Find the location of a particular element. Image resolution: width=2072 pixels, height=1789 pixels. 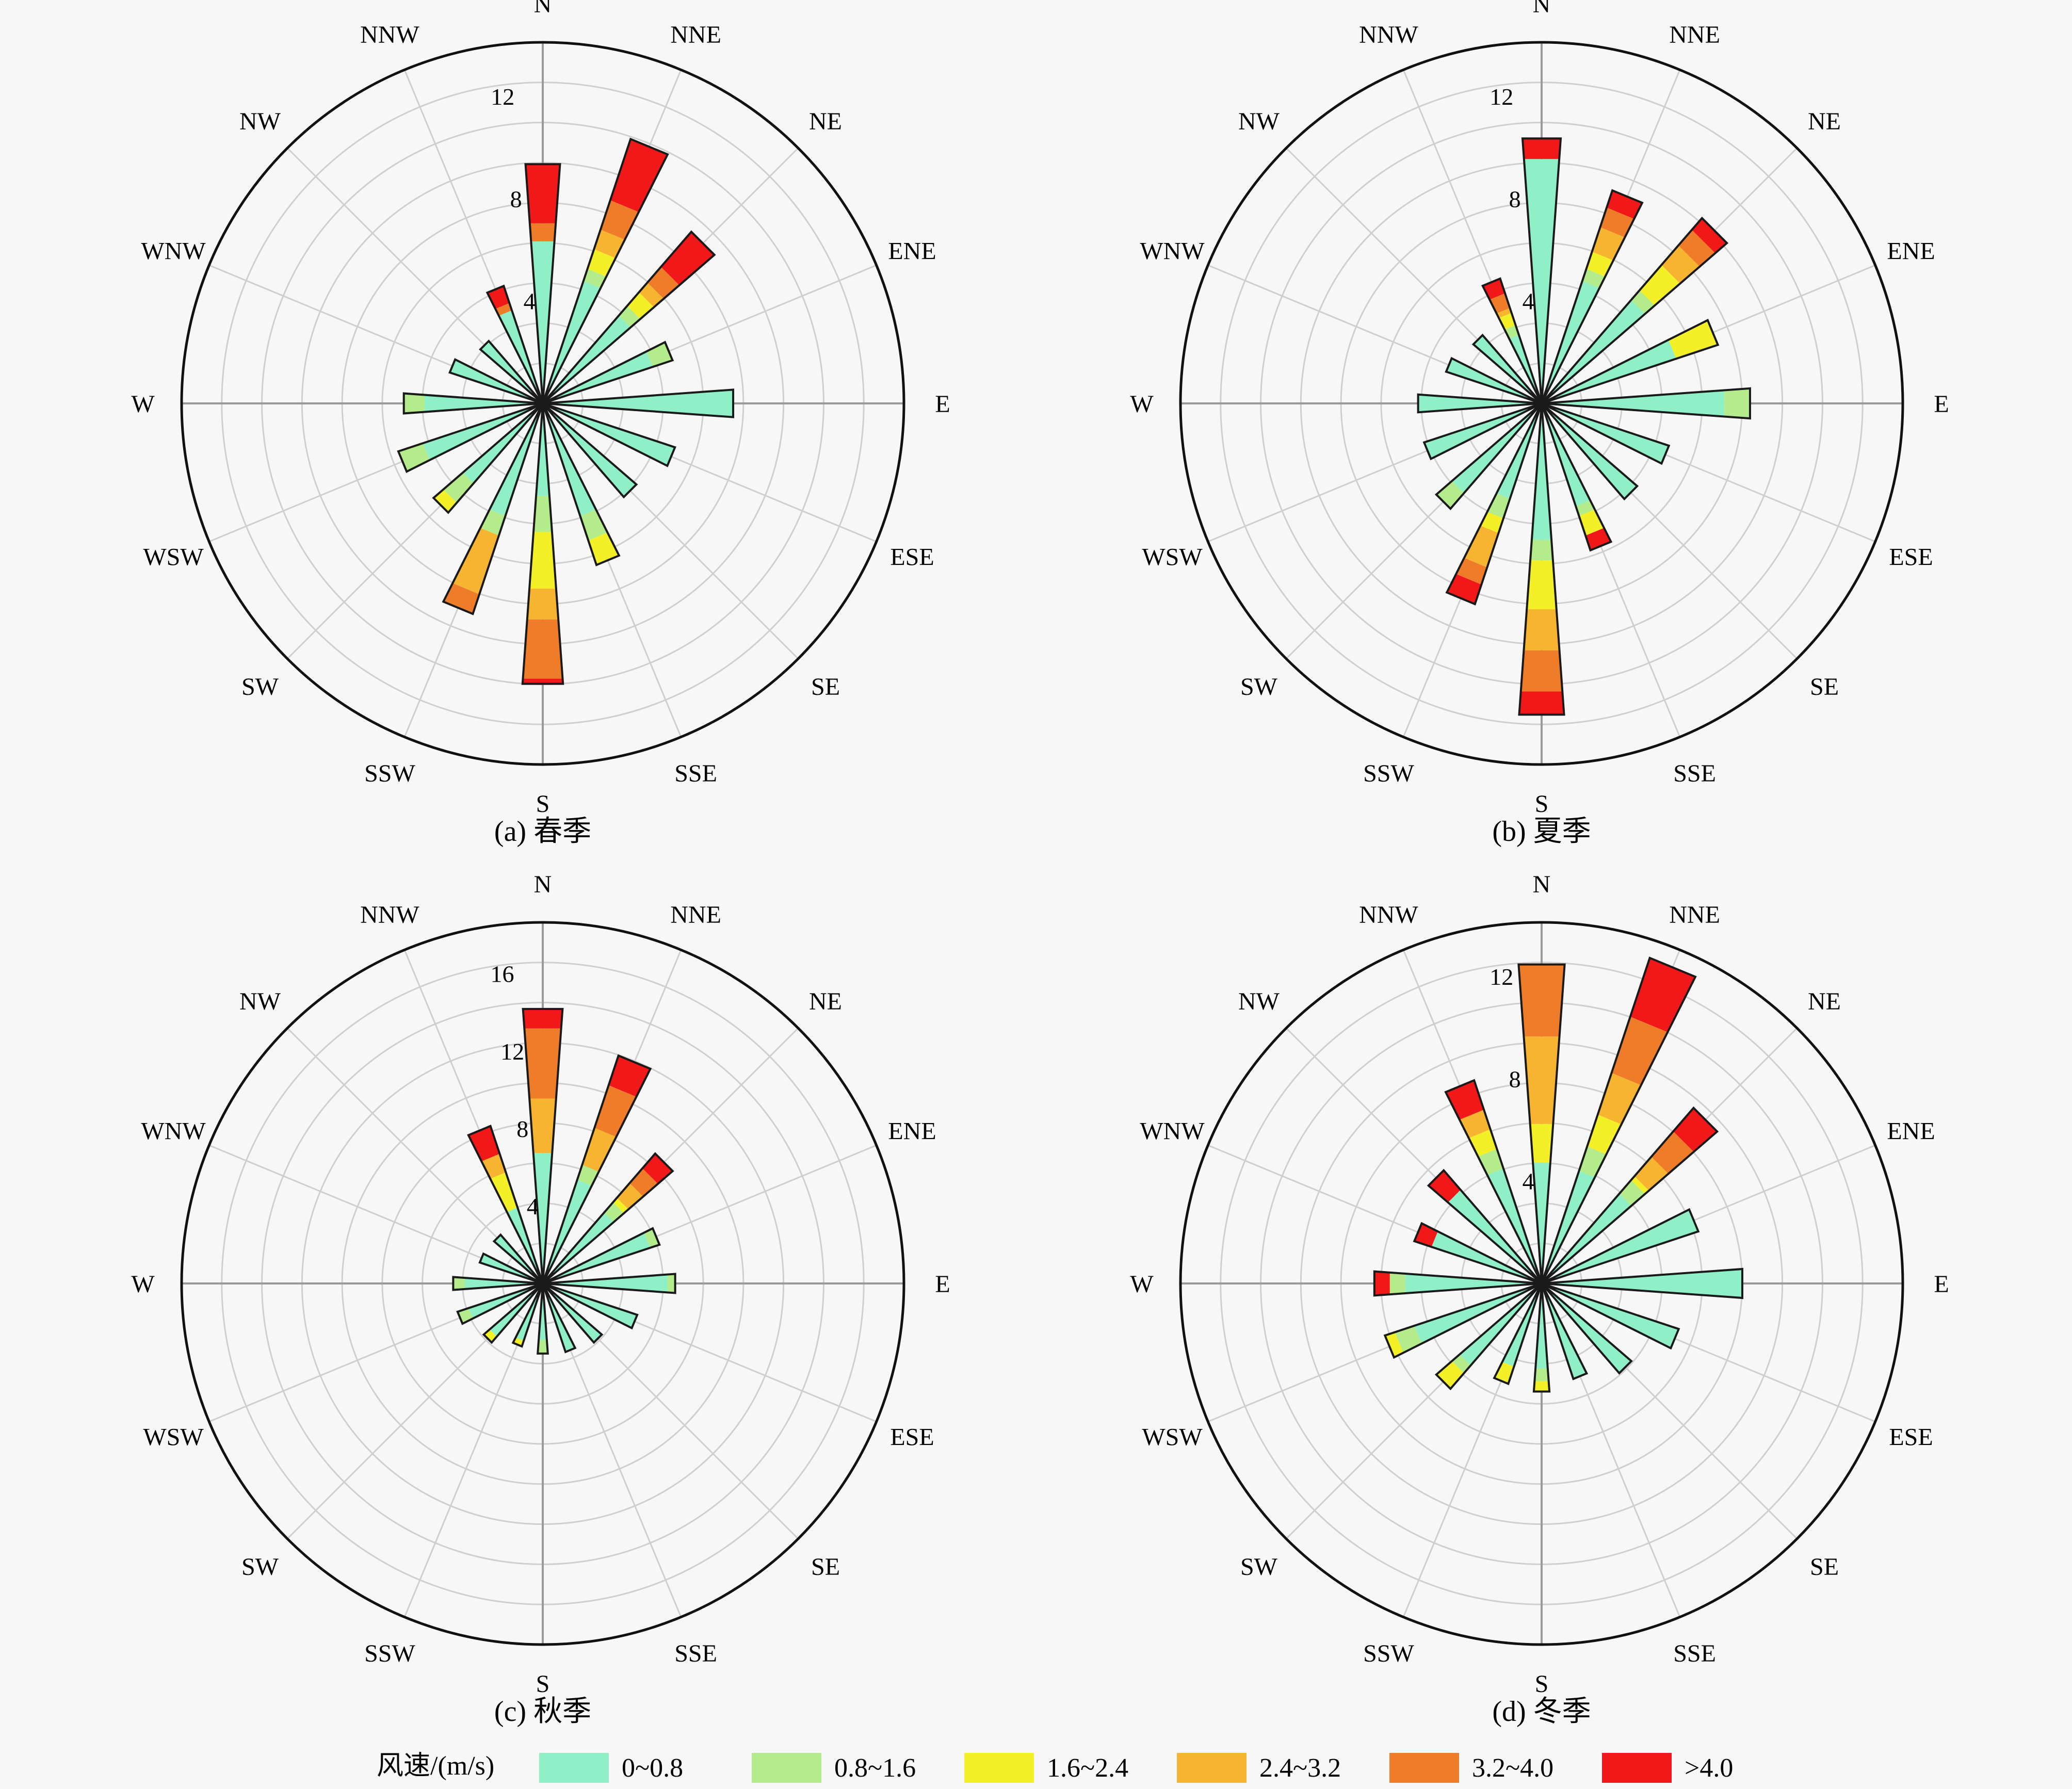

direction-label: WNW is located at coordinates (1172, 251).